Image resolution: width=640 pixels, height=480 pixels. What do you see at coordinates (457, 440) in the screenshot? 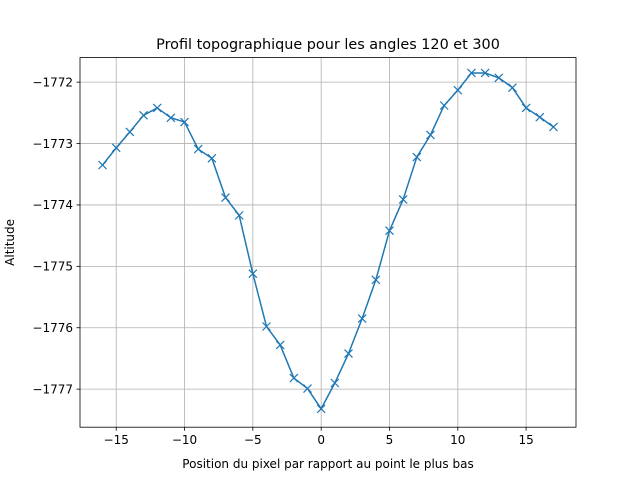
I see `x-tick-label: 10` at bounding box center [457, 440].